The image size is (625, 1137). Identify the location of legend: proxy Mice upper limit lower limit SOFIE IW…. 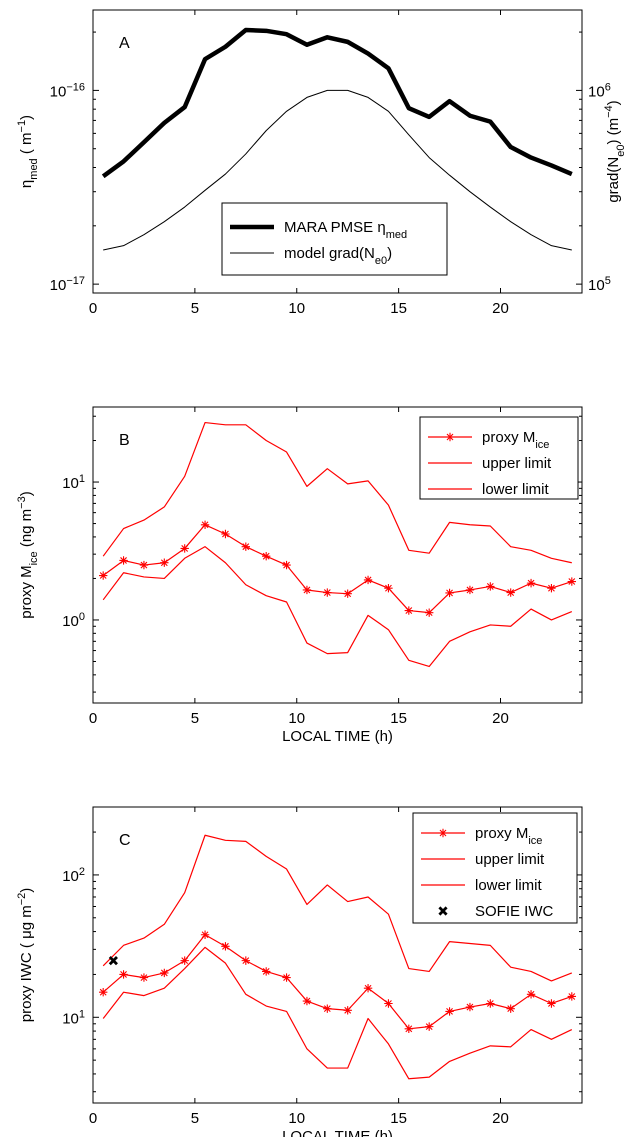
(495, 868).